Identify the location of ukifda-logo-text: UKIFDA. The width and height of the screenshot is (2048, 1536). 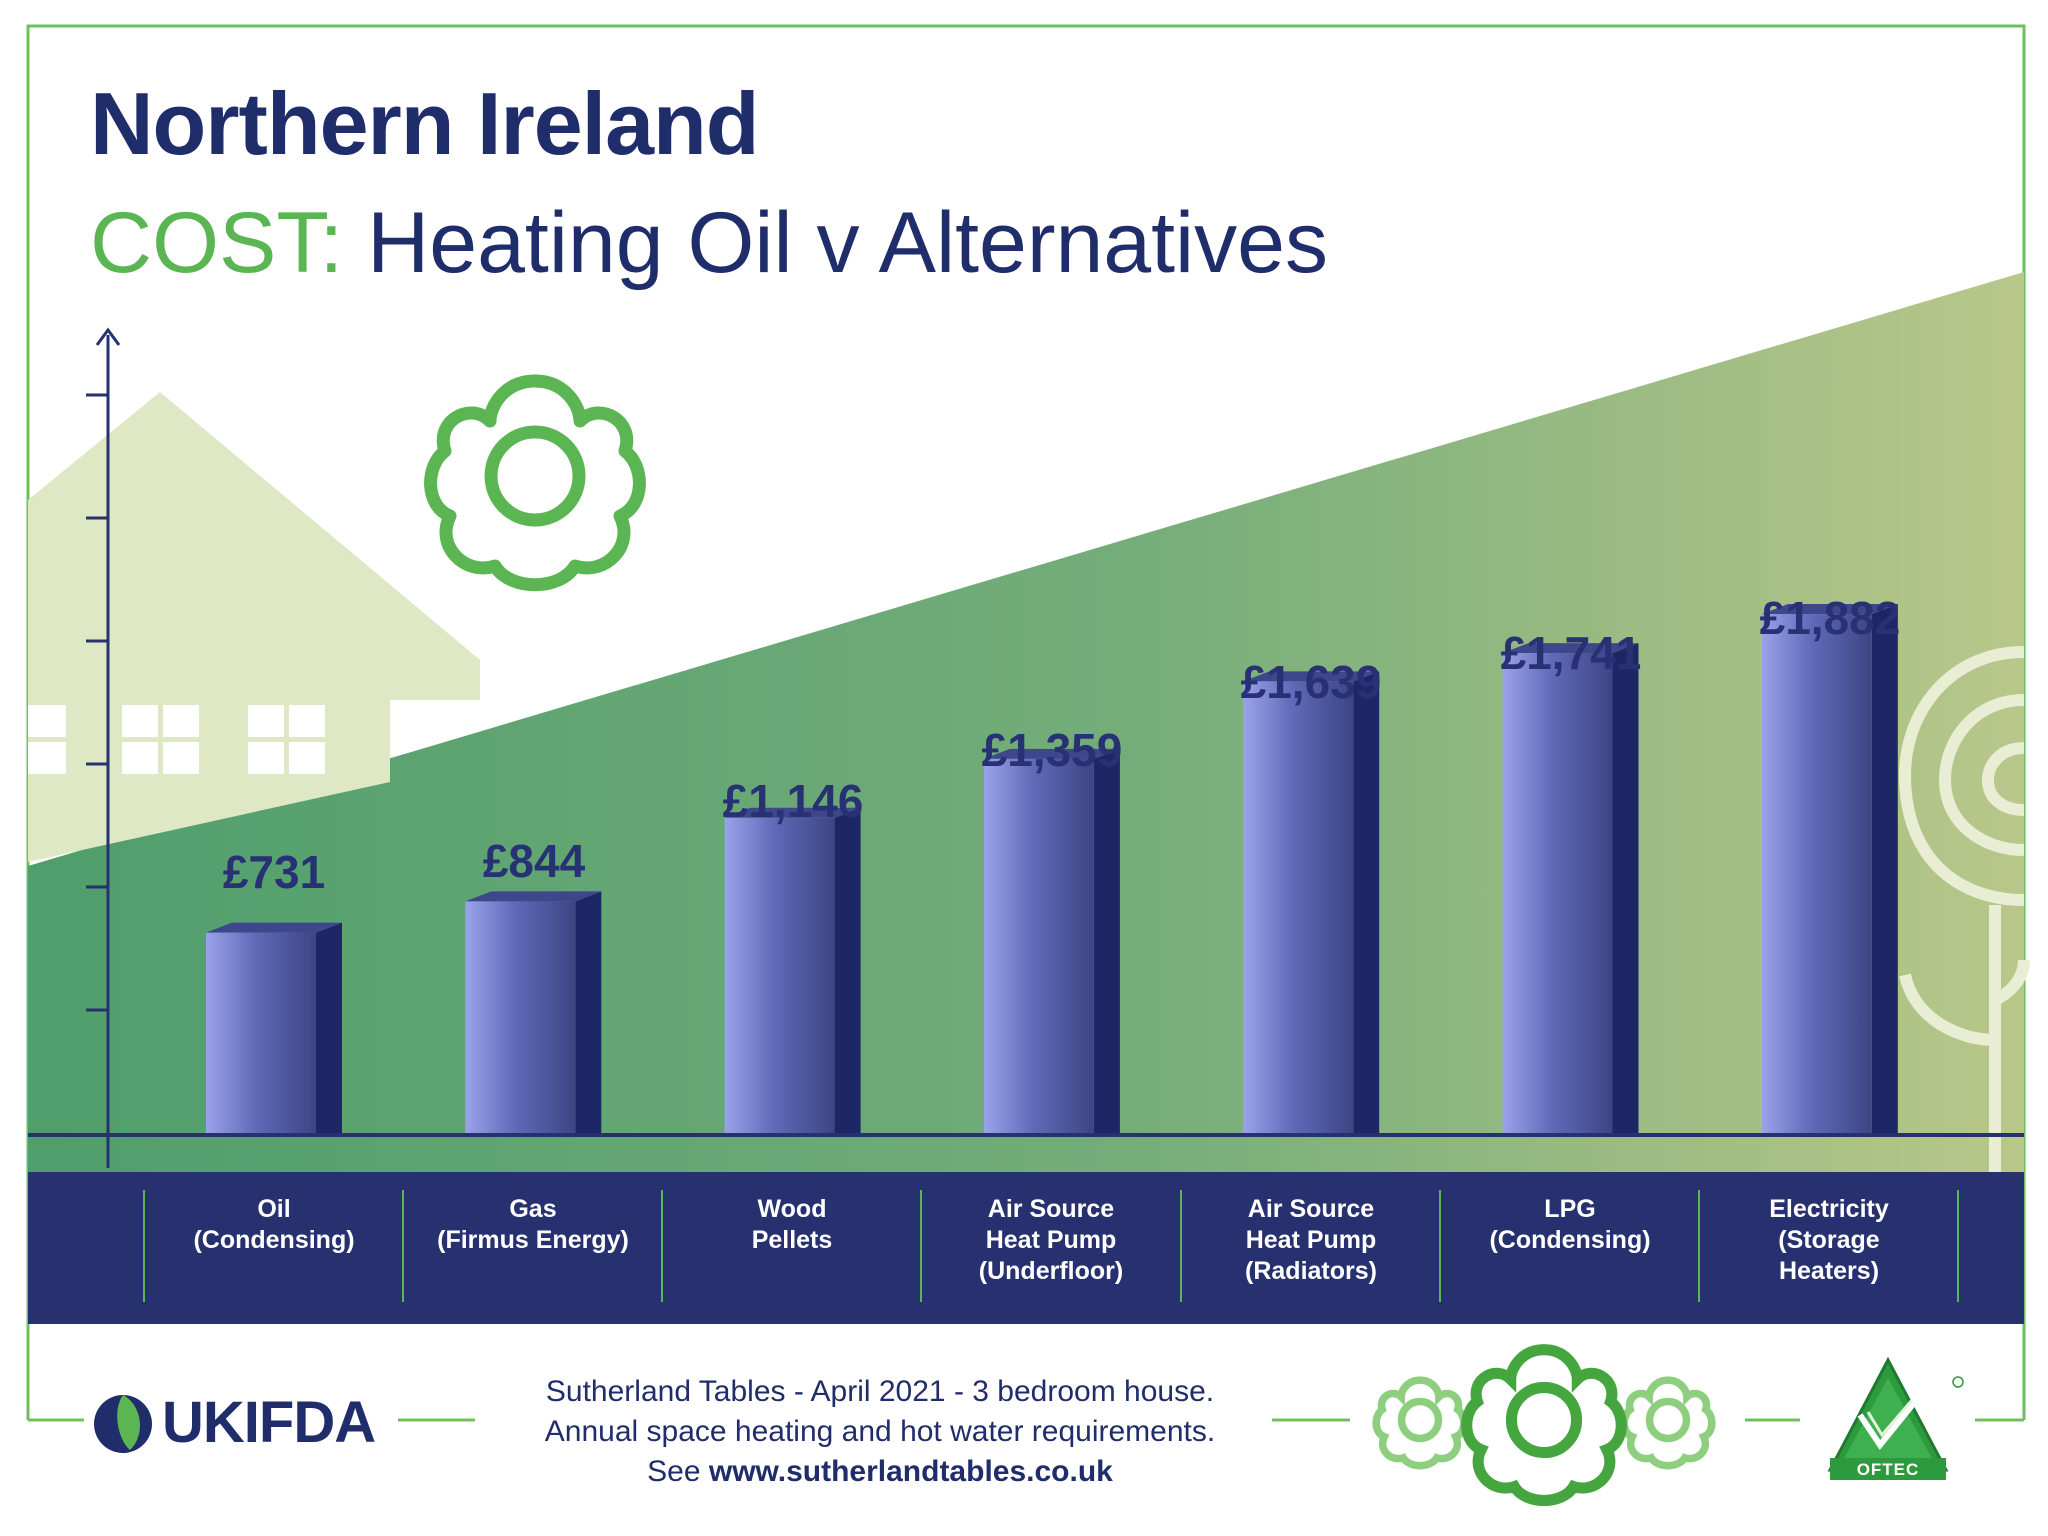
(269, 1422).